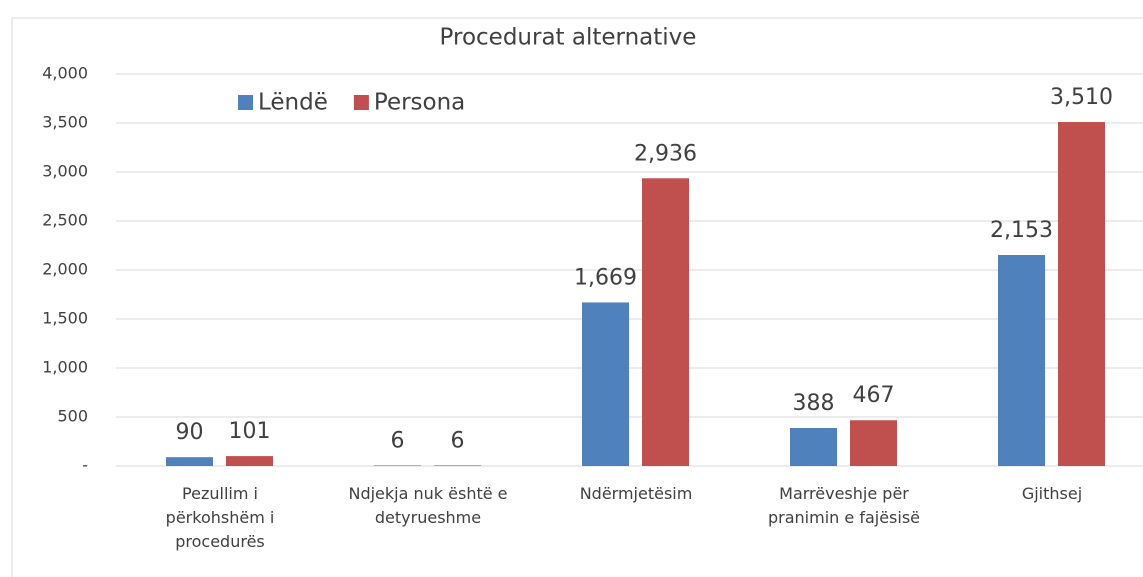  What do you see at coordinates (72, 416) in the screenshot?
I see `y-tick-label: 500` at bounding box center [72, 416].